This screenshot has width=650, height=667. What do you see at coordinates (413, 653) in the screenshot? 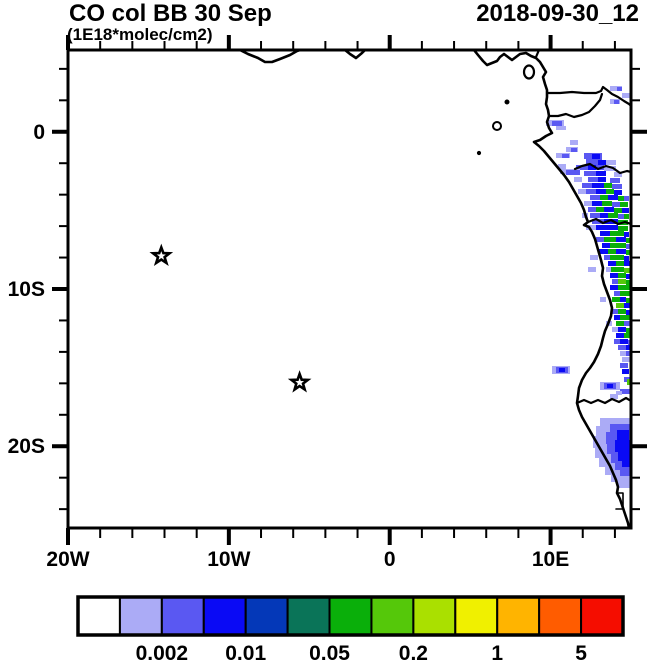
I see `colorbar-label: 0.2` at bounding box center [413, 653].